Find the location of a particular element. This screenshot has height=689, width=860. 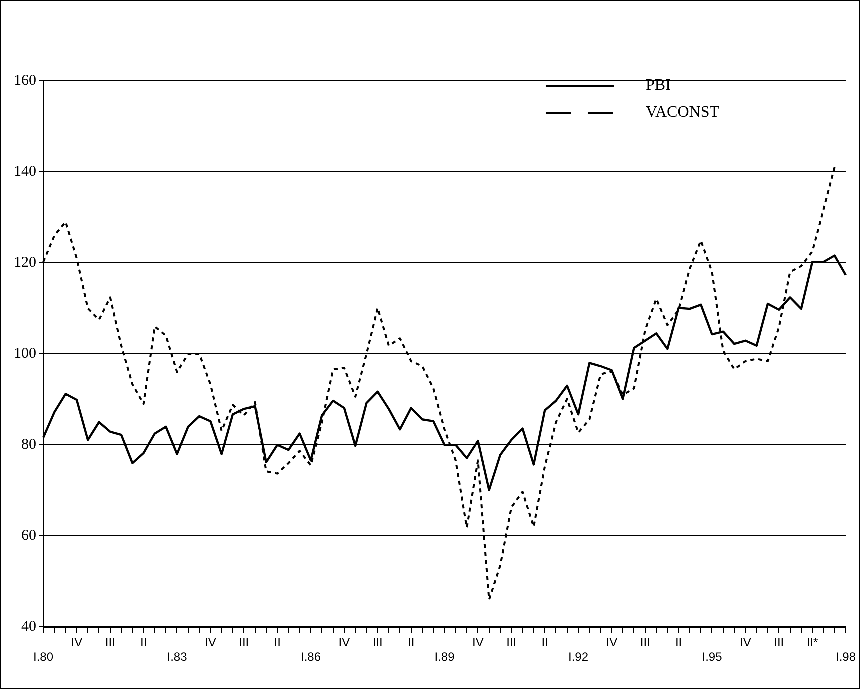

x-tick-label: I.89 is located at coordinates (445, 657).